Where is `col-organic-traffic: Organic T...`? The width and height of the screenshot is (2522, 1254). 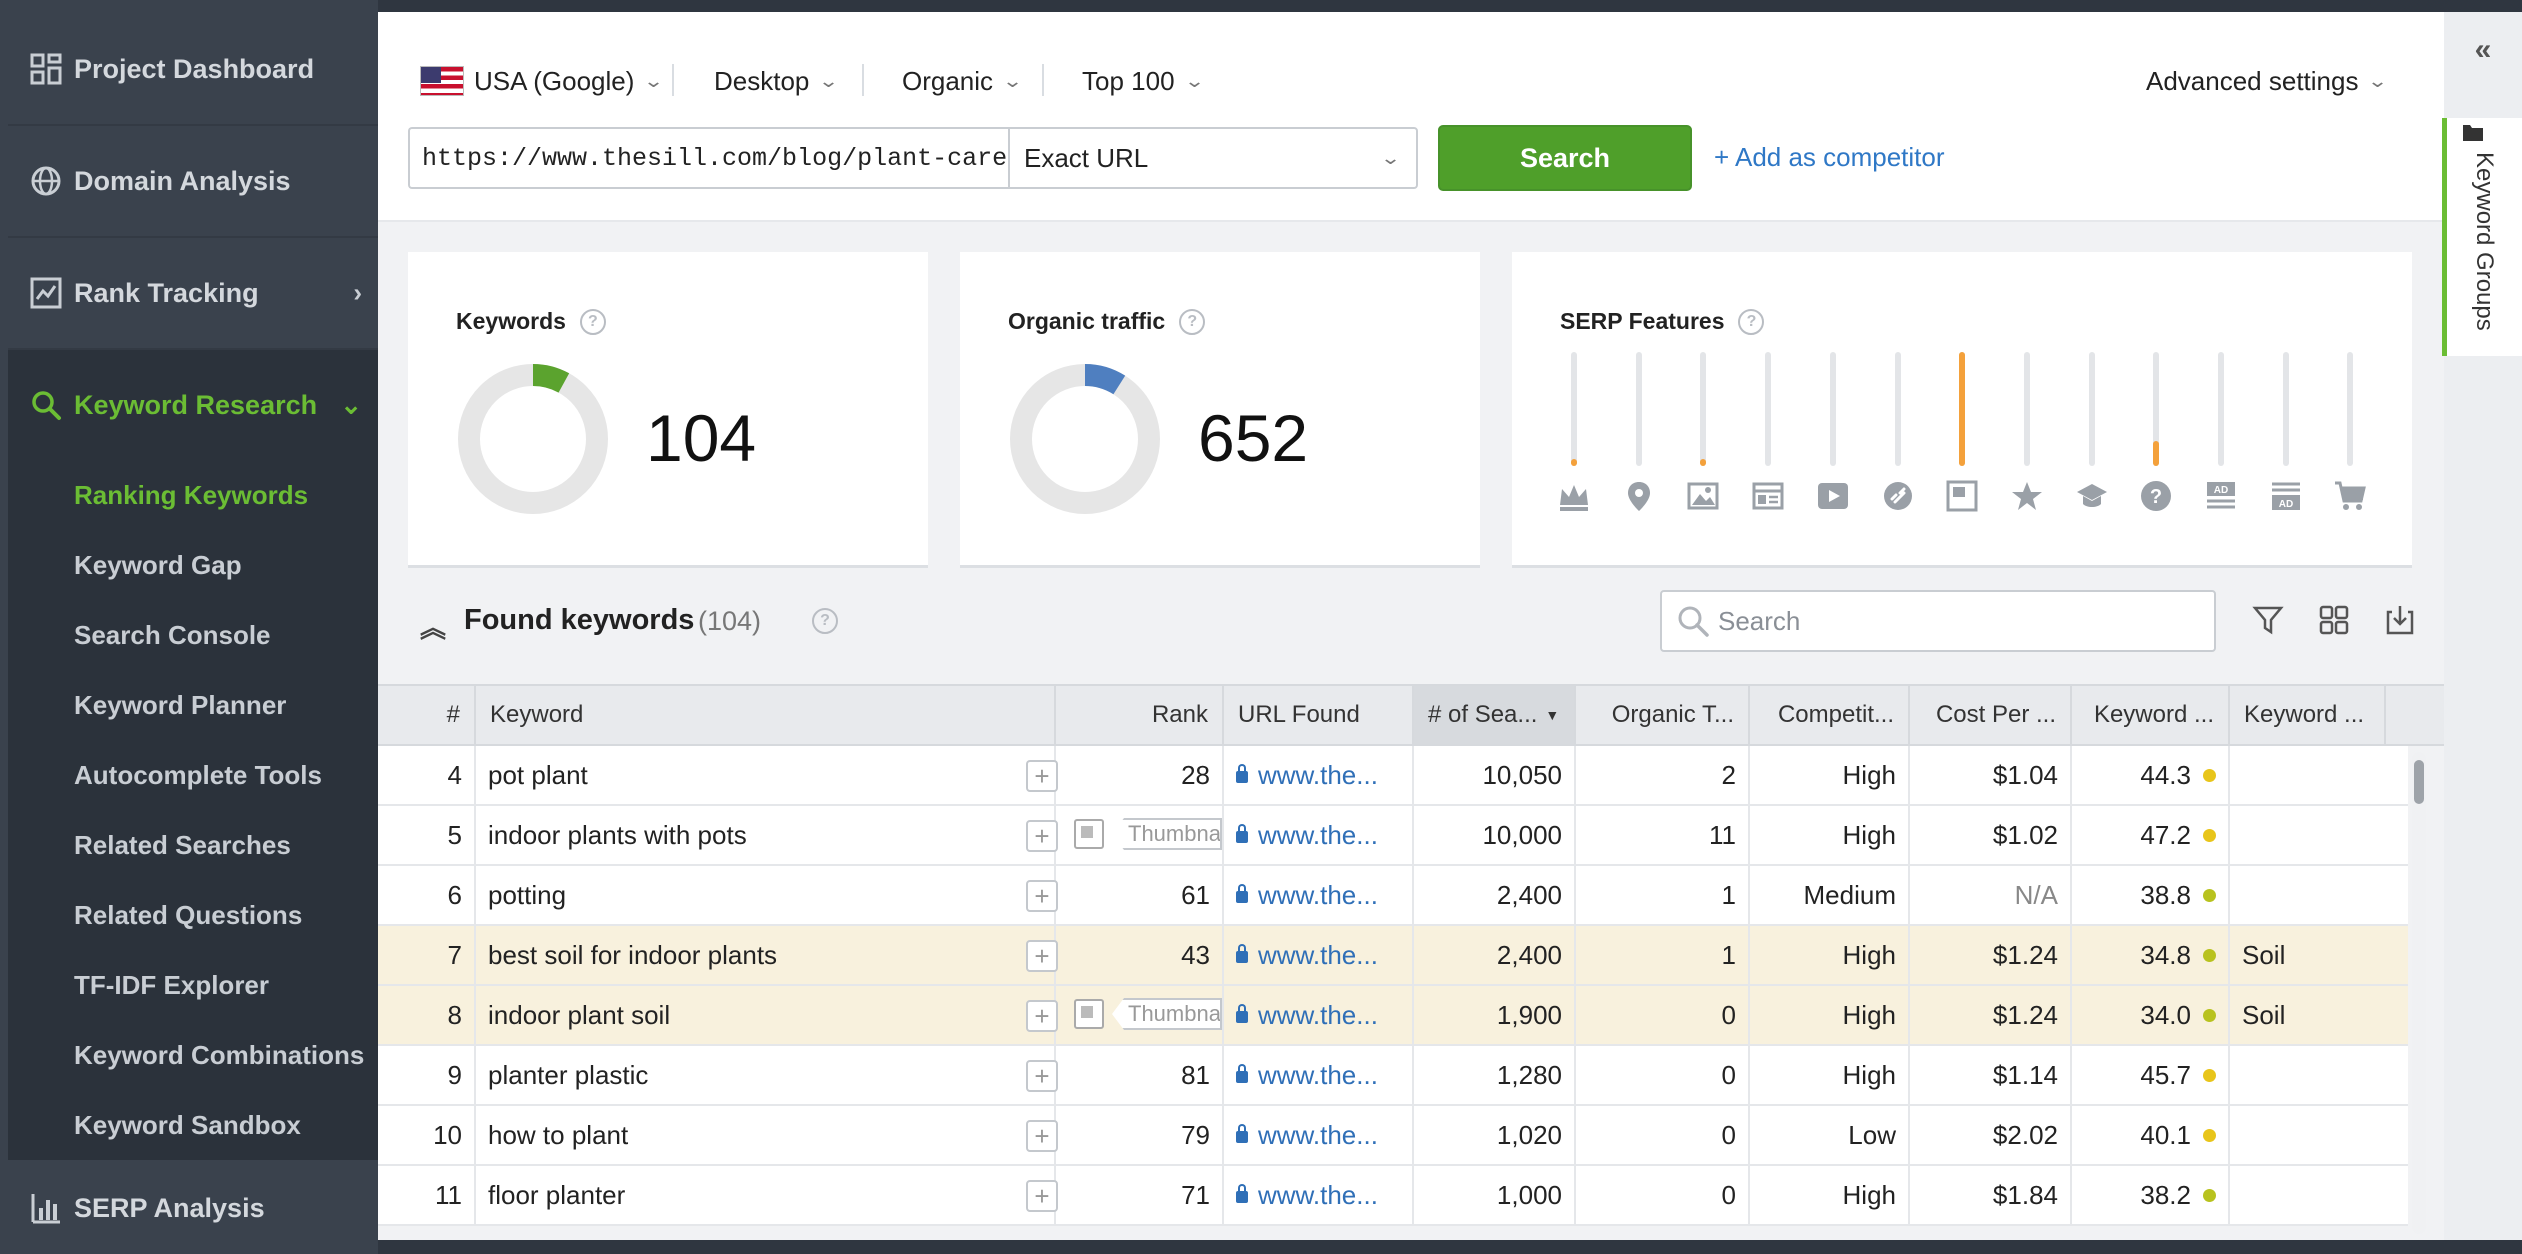 col-organic-traffic: Organic T... is located at coordinates (1663, 715).